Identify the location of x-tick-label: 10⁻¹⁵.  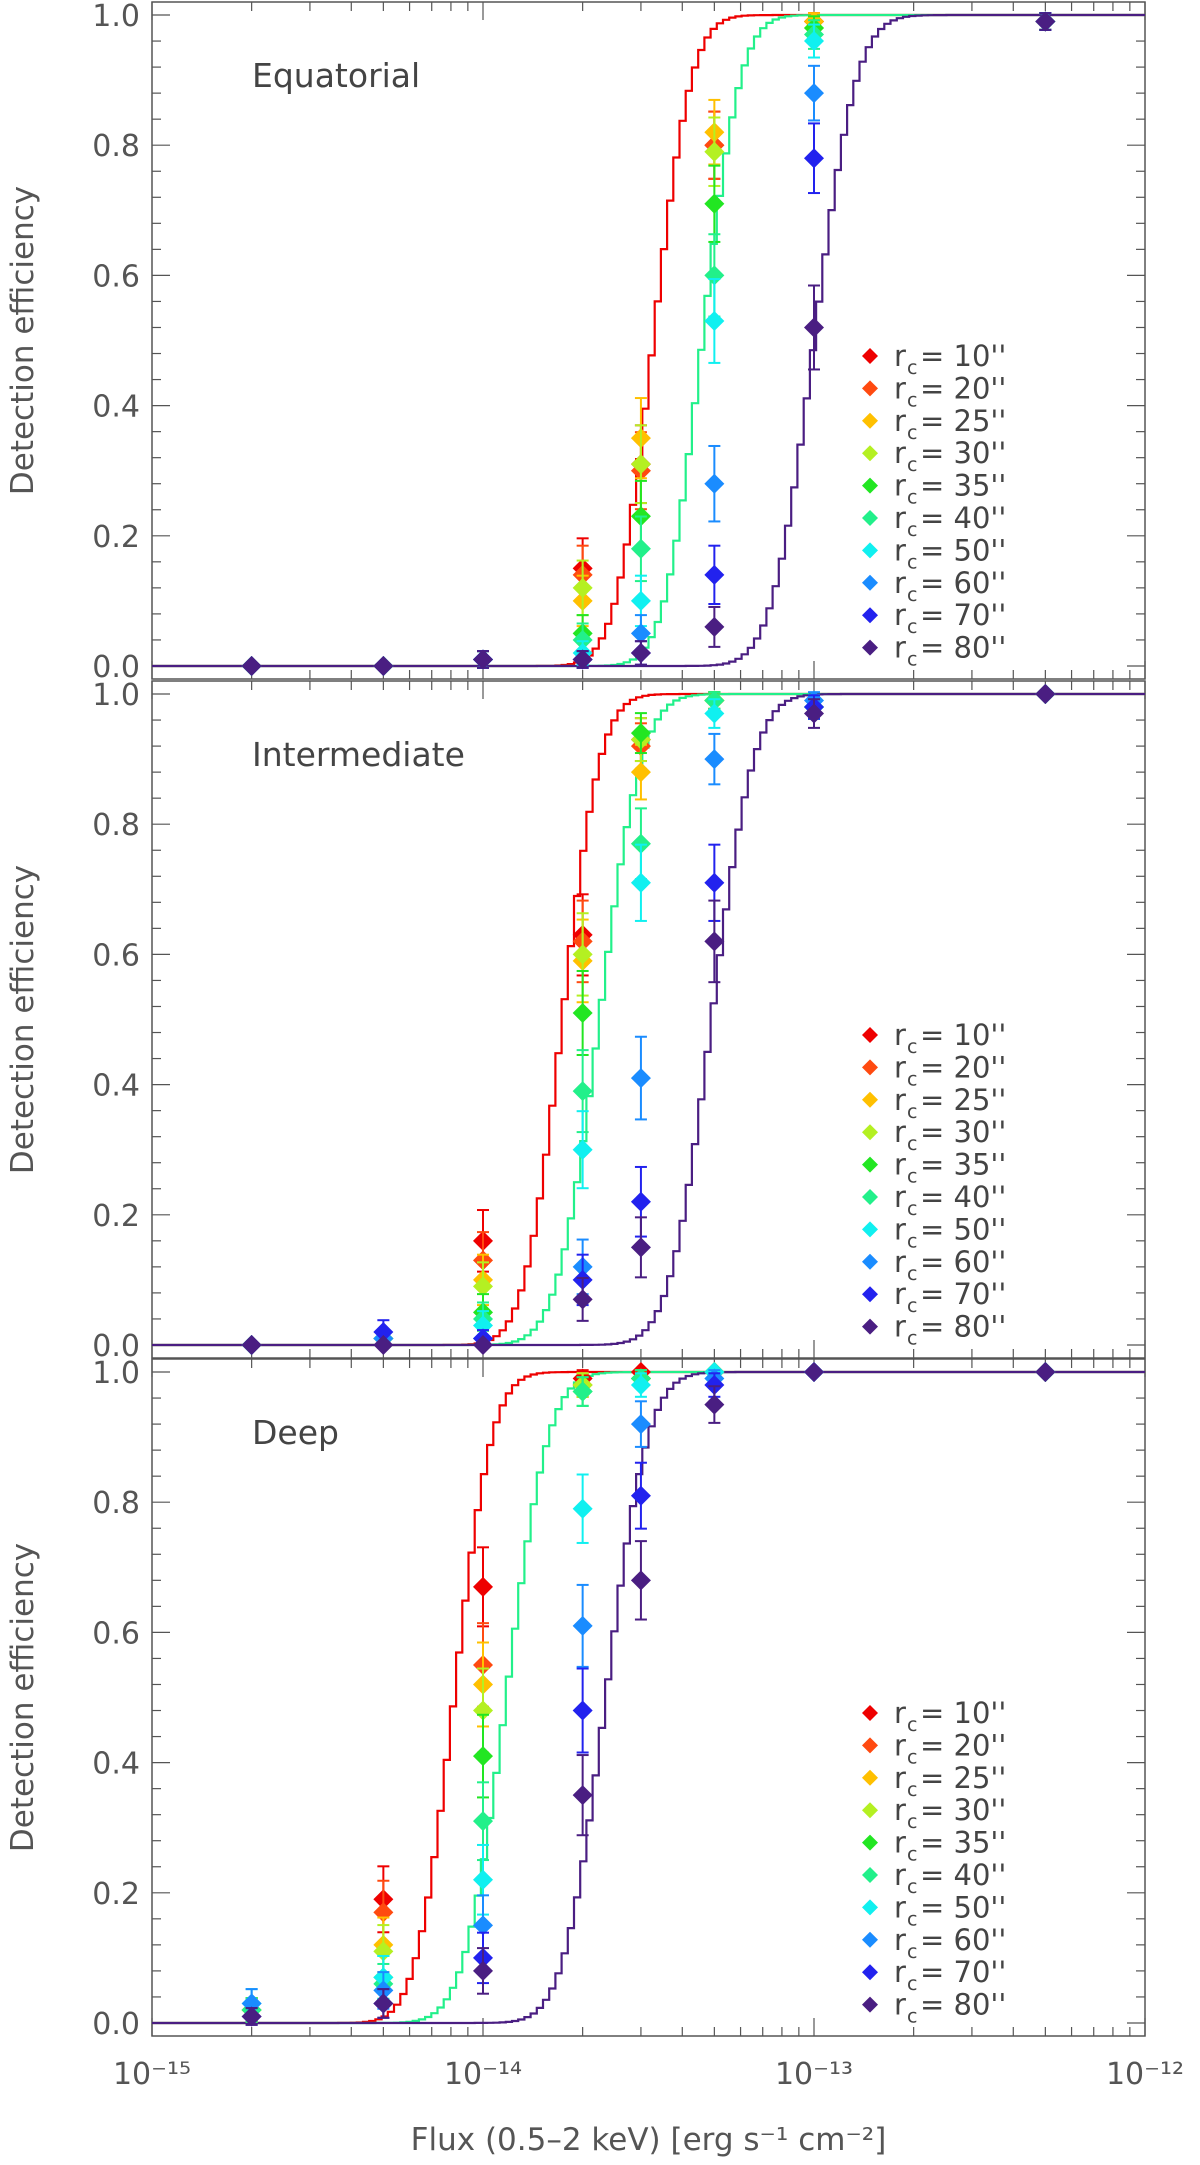
(152, 2074).